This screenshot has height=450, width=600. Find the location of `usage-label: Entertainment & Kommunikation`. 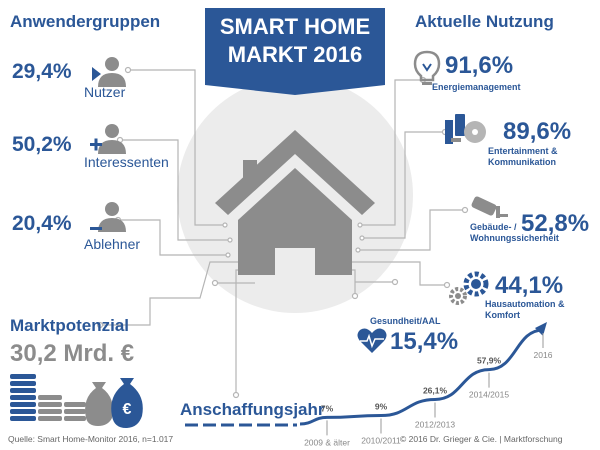

usage-label: Entertainment & Kommunikation is located at coordinates (523, 157).